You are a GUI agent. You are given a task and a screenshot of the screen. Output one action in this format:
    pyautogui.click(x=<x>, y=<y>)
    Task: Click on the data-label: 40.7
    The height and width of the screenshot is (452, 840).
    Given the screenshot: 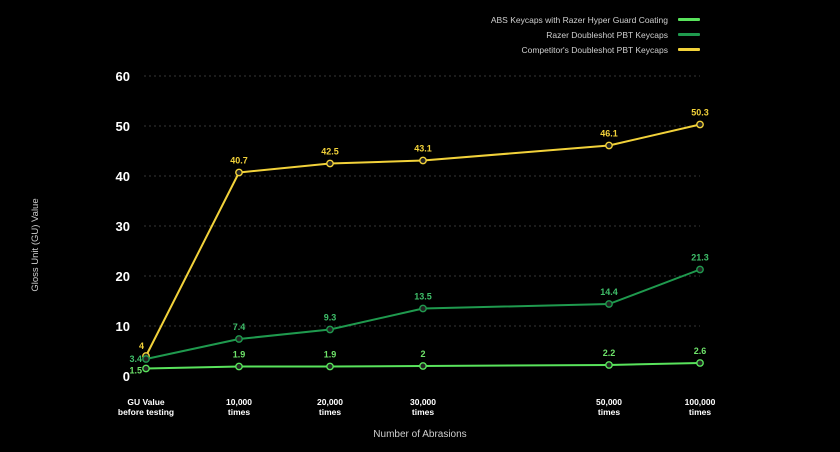 What is the action you would take?
    pyautogui.click(x=239, y=161)
    